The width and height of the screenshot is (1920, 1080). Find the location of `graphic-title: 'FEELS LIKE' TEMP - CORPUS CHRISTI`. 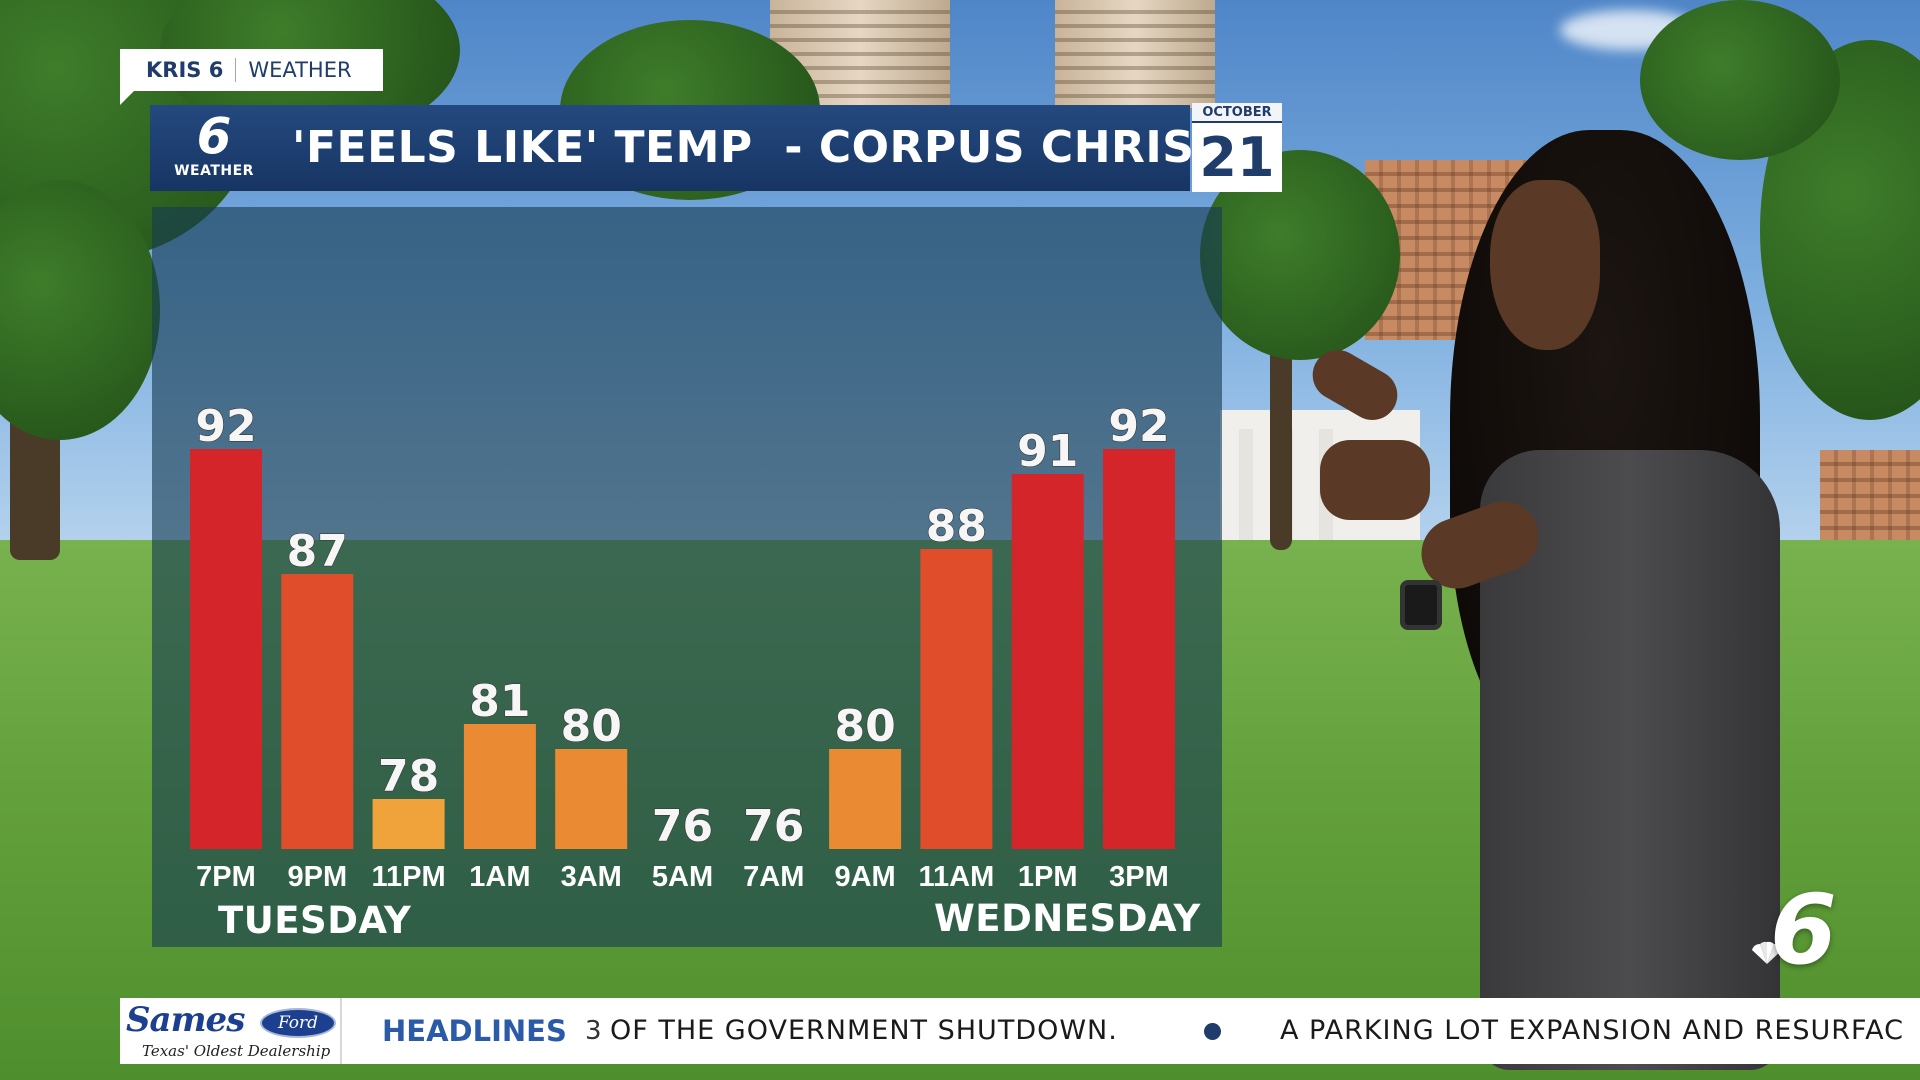

graphic-title: 'FEELS LIKE' TEMP - CORPUS CHRISTI is located at coordinates (767, 147).